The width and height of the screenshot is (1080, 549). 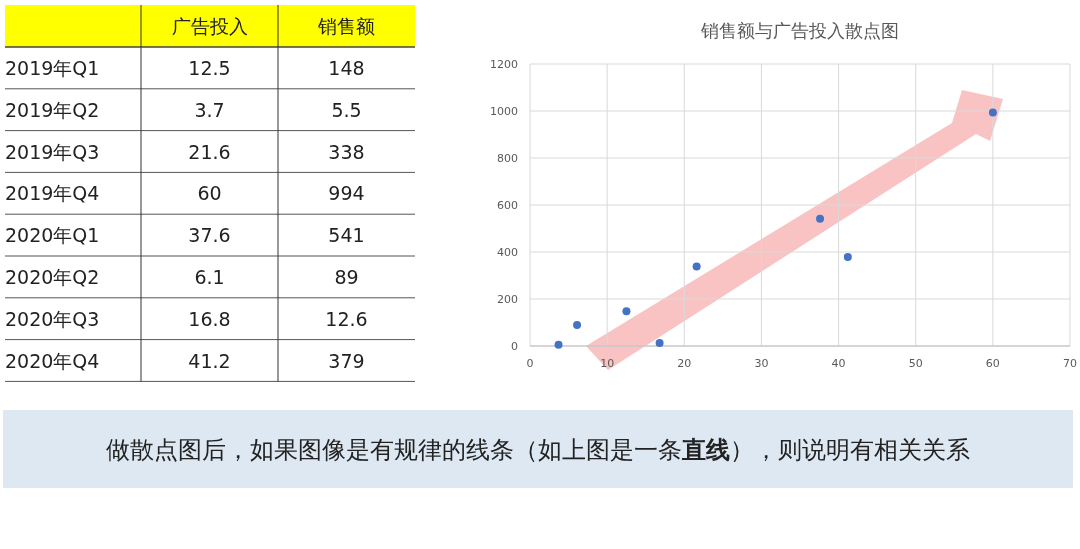 I want to click on text: 广告投入, so click(x=209, y=26).